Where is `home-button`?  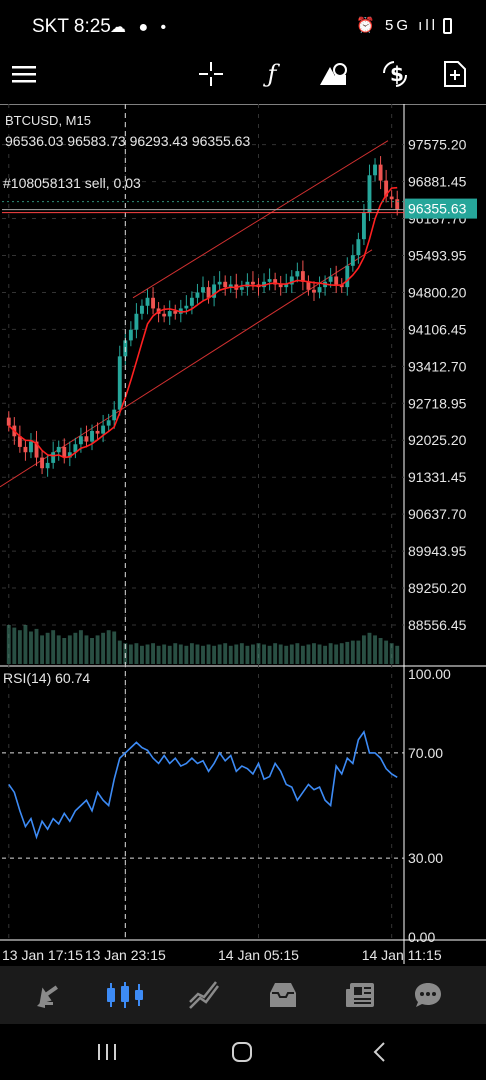
home-button is located at coordinates (242, 1052).